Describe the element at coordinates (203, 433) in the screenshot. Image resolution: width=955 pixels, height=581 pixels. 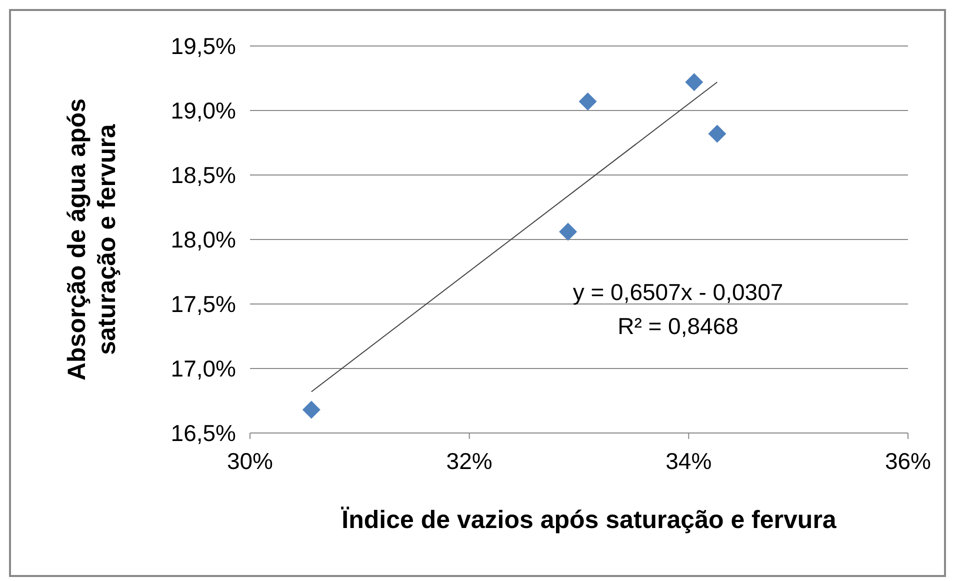
I see `y-tick-label: 16,5%` at that location.